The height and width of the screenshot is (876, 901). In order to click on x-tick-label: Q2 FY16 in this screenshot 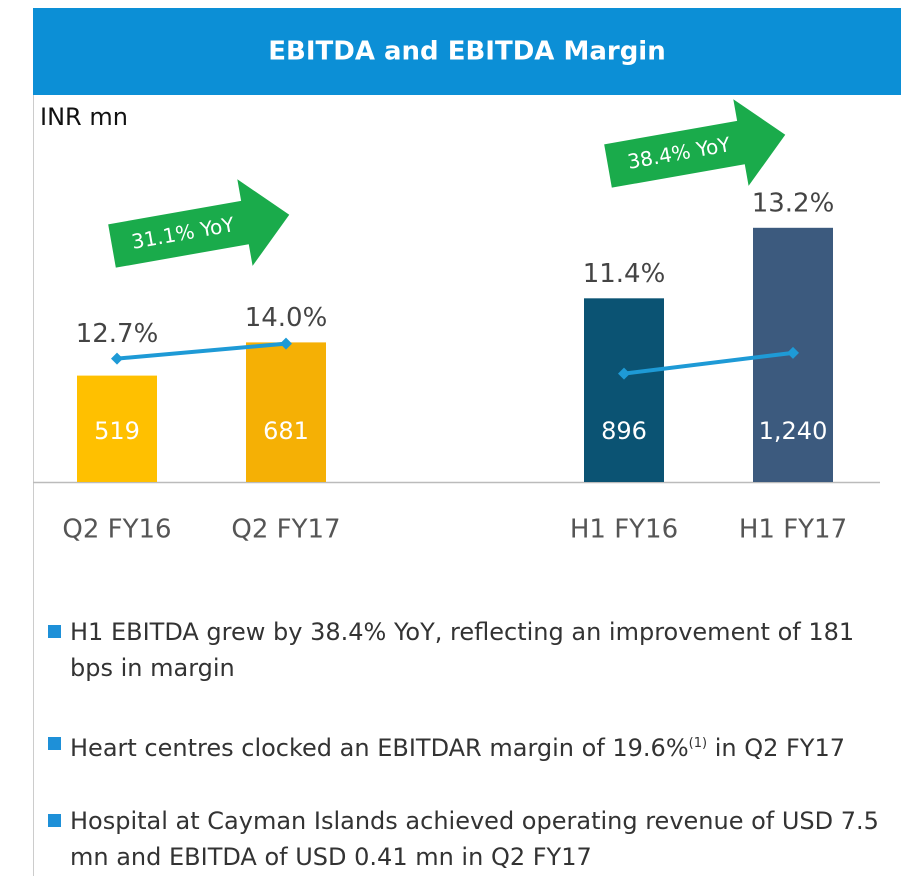, I will do `click(116, 530)`.